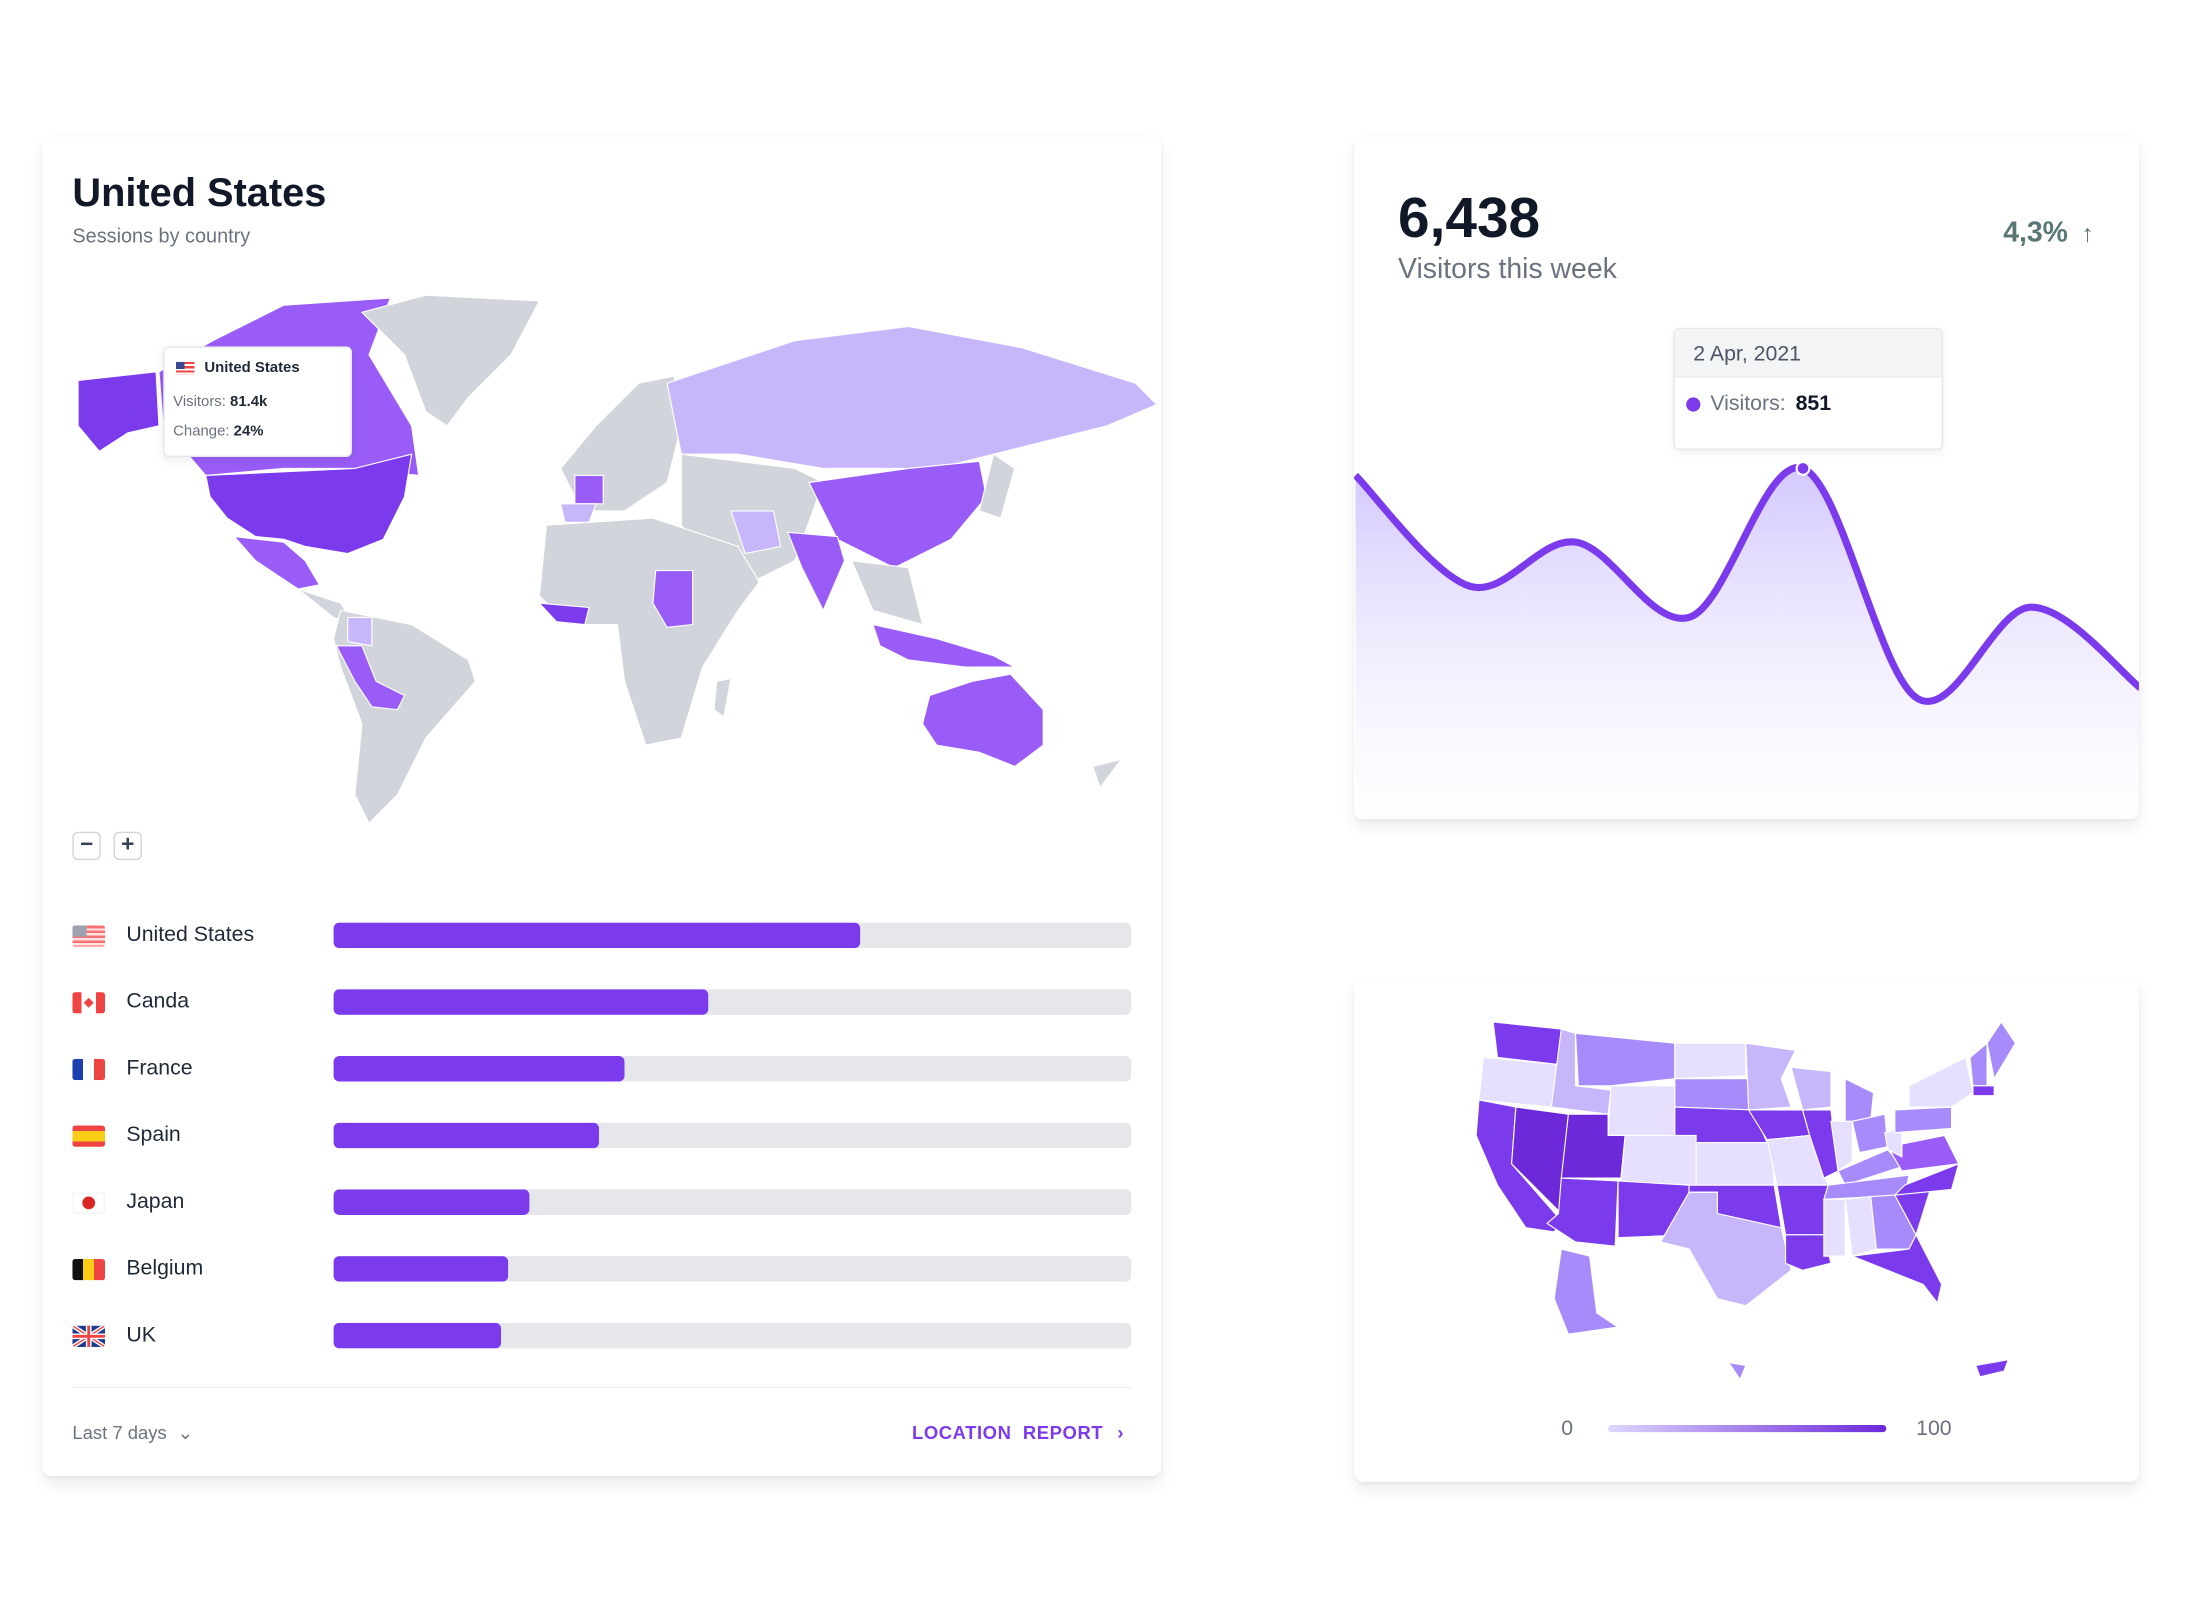 Image resolution: width=2200 pixels, height=1600 pixels. I want to click on state-wa, so click(1527, 1043).